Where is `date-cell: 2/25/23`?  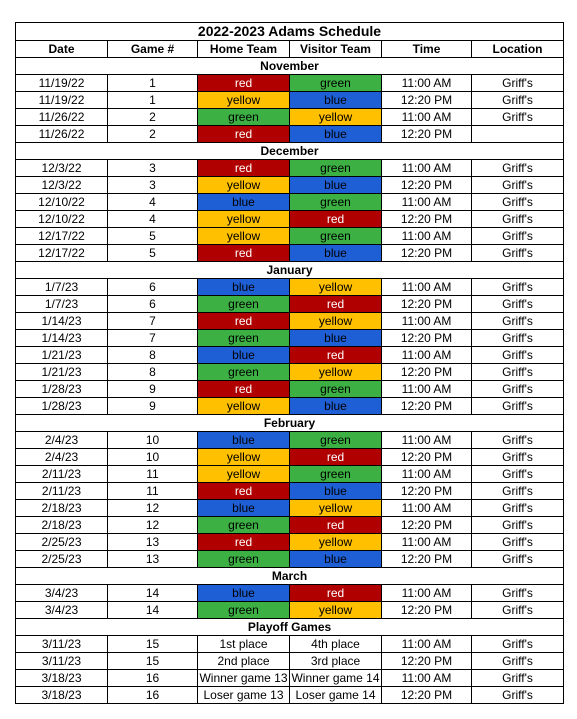
date-cell: 2/25/23 is located at coordinates (61, 542).